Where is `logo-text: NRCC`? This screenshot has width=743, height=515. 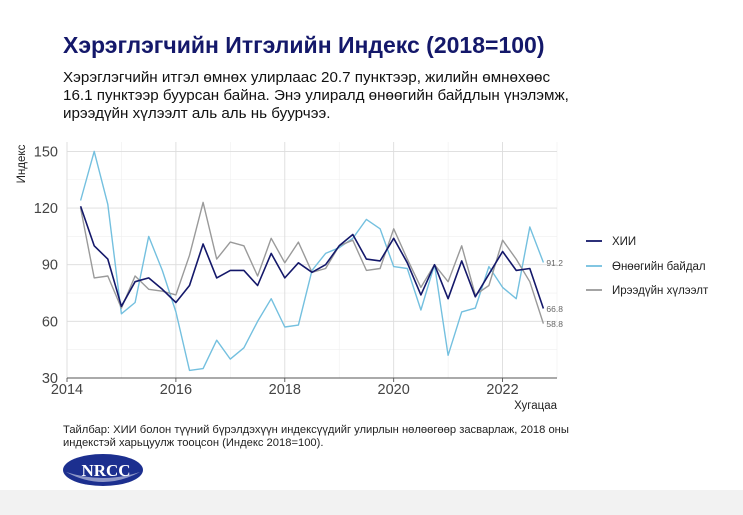 logo-text: NRCC is located at coordinates (105, 470).